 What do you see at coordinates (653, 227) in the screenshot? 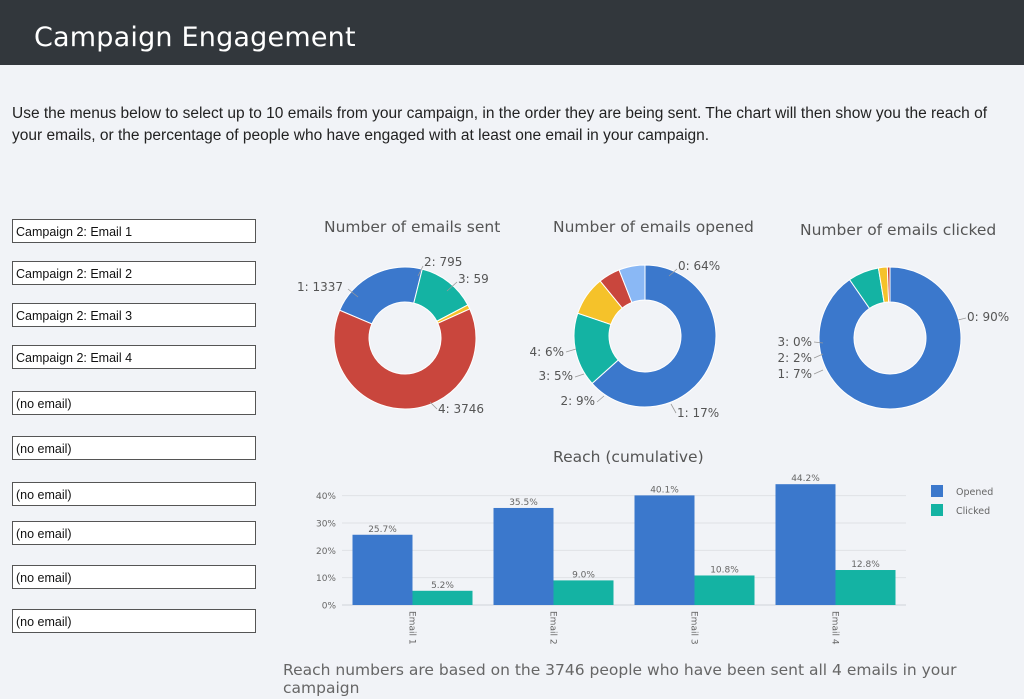
I see `opened-chart-title: Number of emails opened` at bounding box center [653, 227].